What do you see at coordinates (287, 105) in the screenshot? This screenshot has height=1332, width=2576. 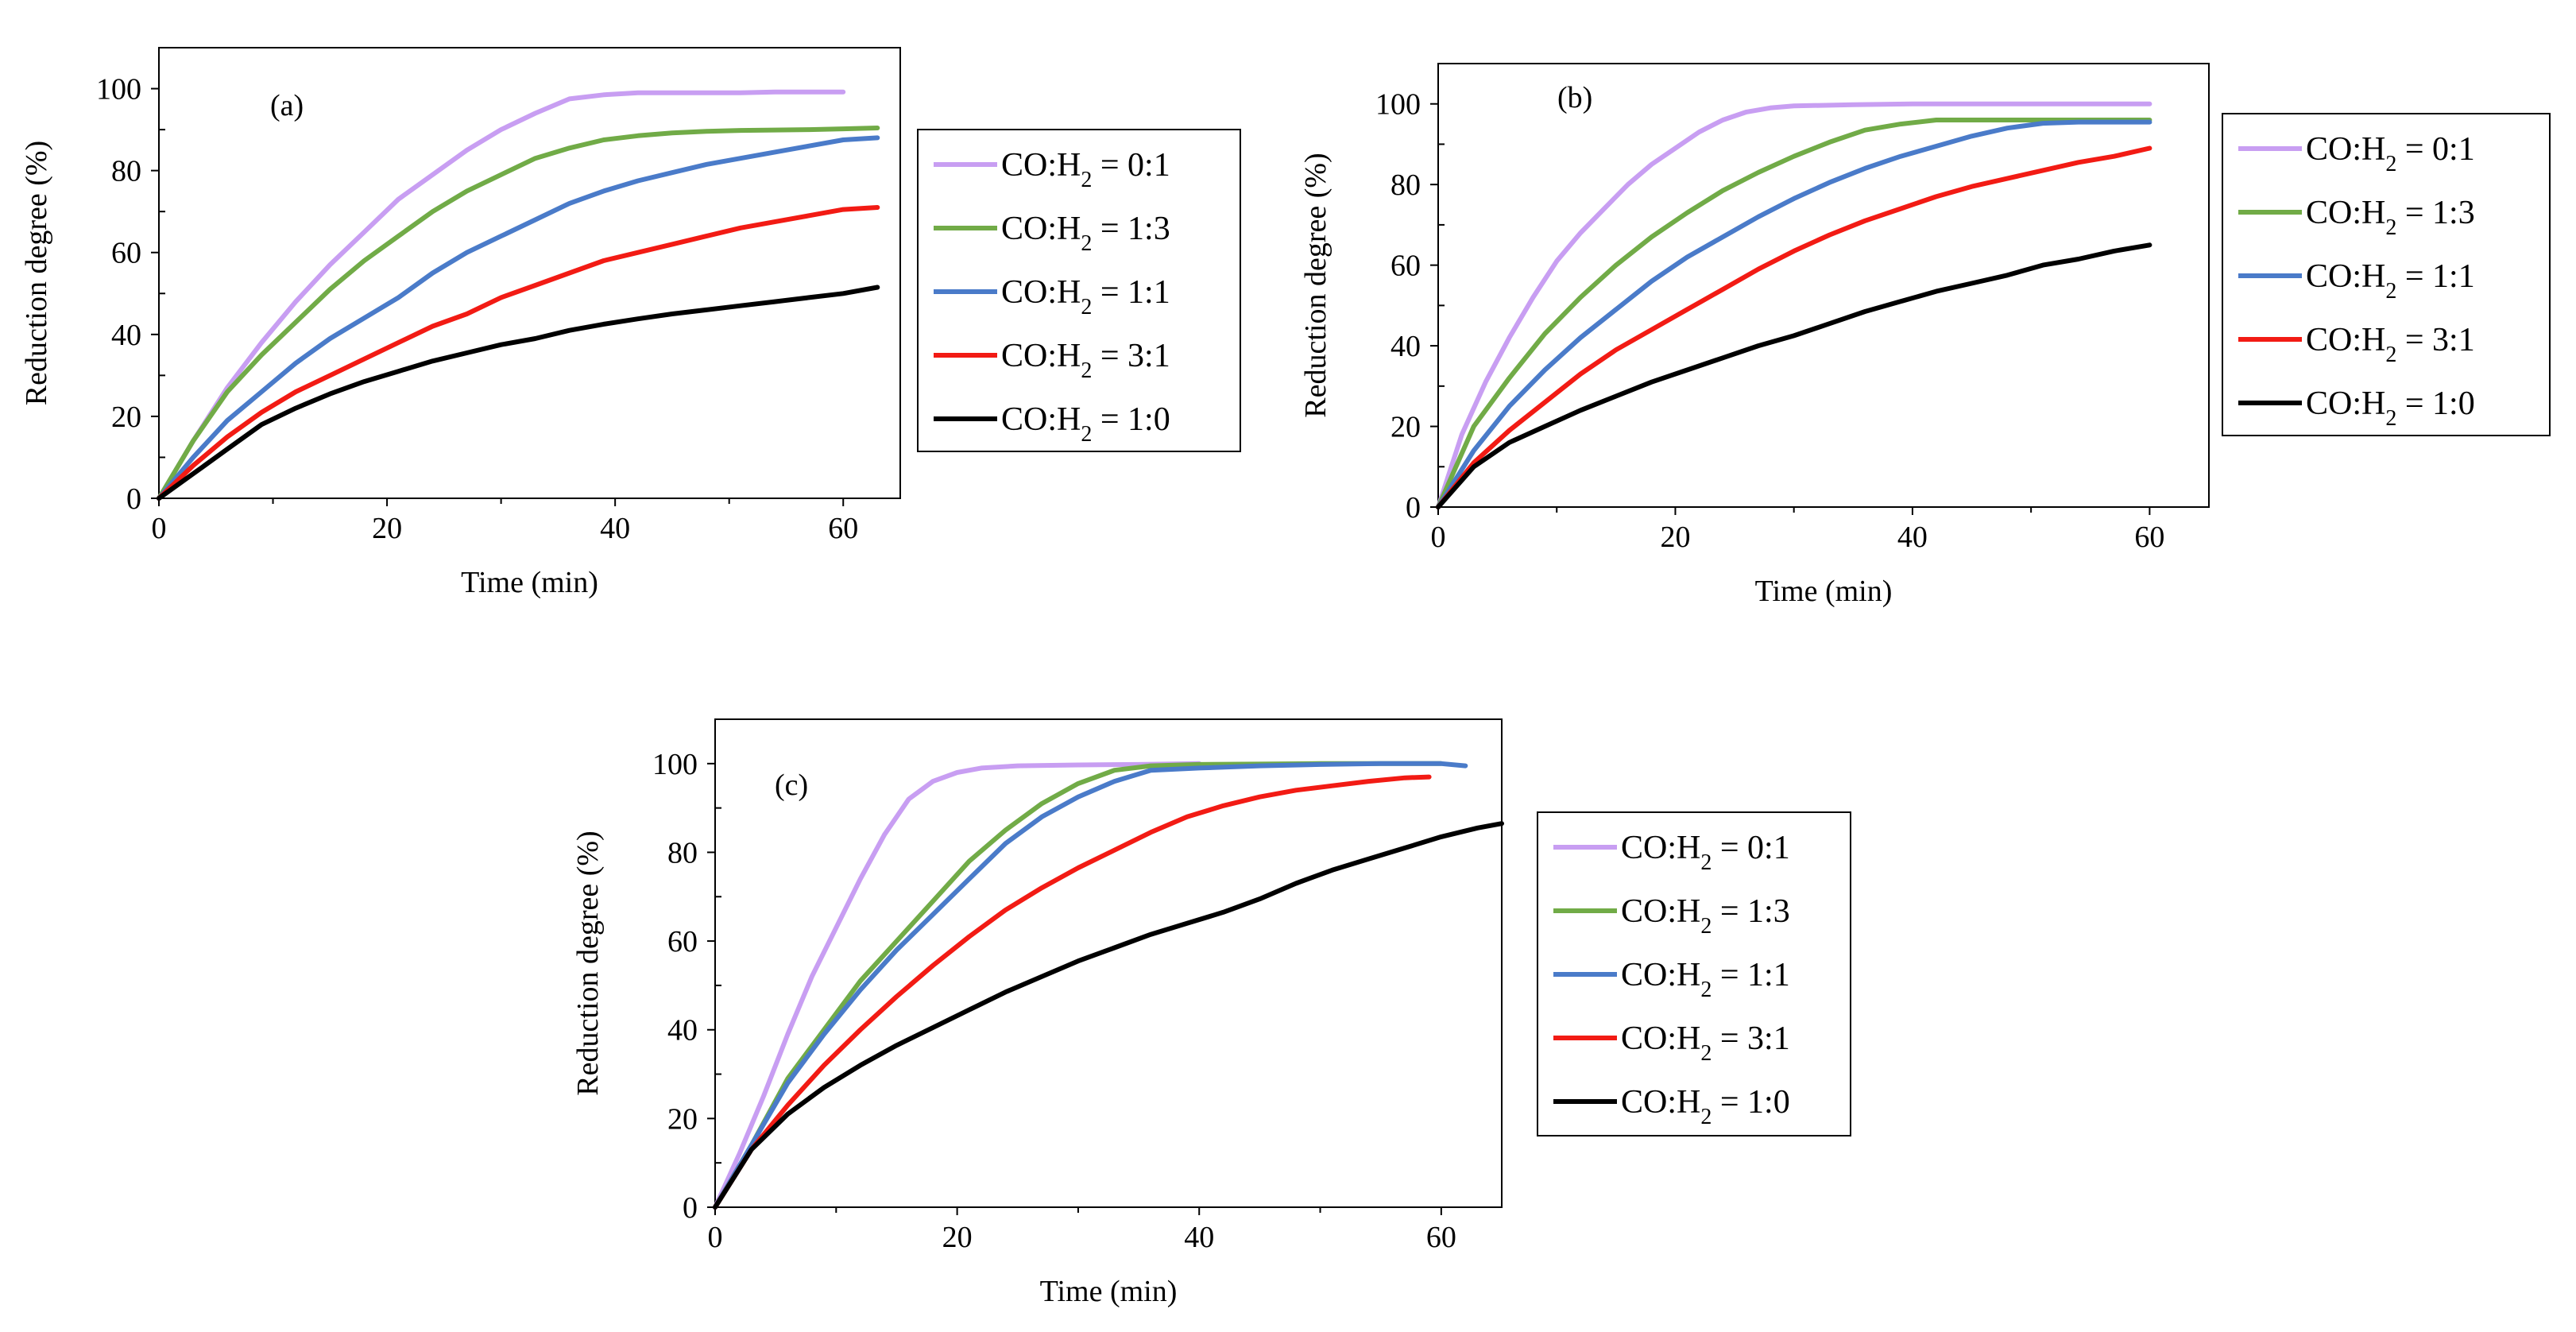 I see `panel-label: (a)` at bounding box center [287, 105].